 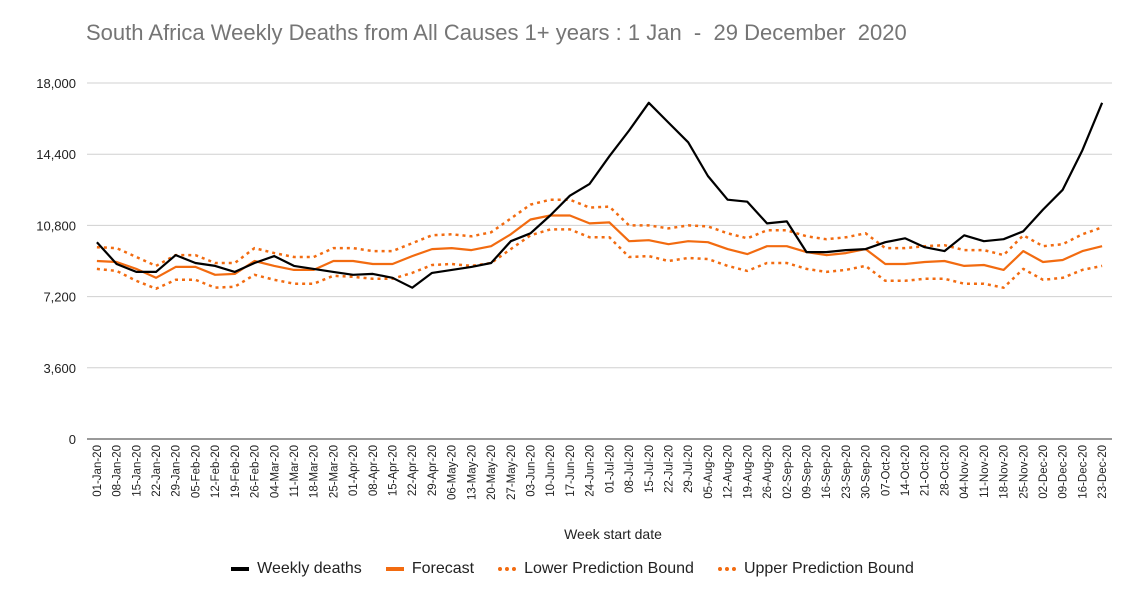 What do you see at coordinates (1024, 472) in the screenshot?
I see `x-tick-label: 25-Nov-20` at bounding box center [1024, 472].